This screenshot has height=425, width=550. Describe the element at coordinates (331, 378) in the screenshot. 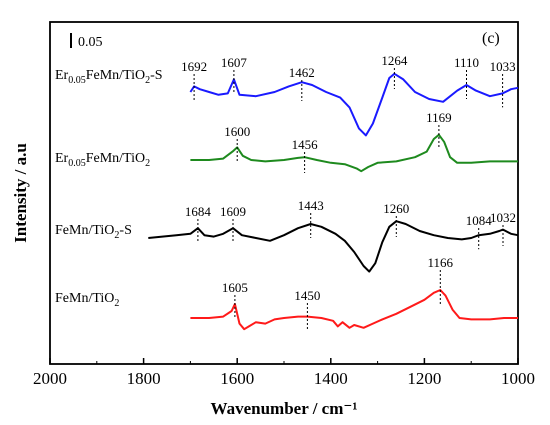

I see `x-tick-label: 1400` at that location.